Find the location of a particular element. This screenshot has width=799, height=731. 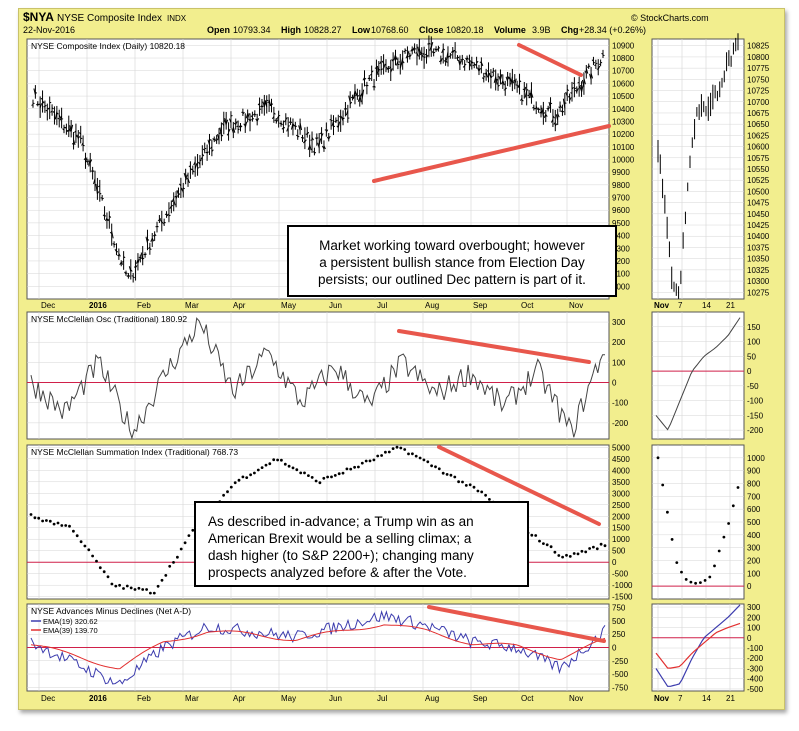

y-tick-label: 10550 is located at coordinates (758, 169).